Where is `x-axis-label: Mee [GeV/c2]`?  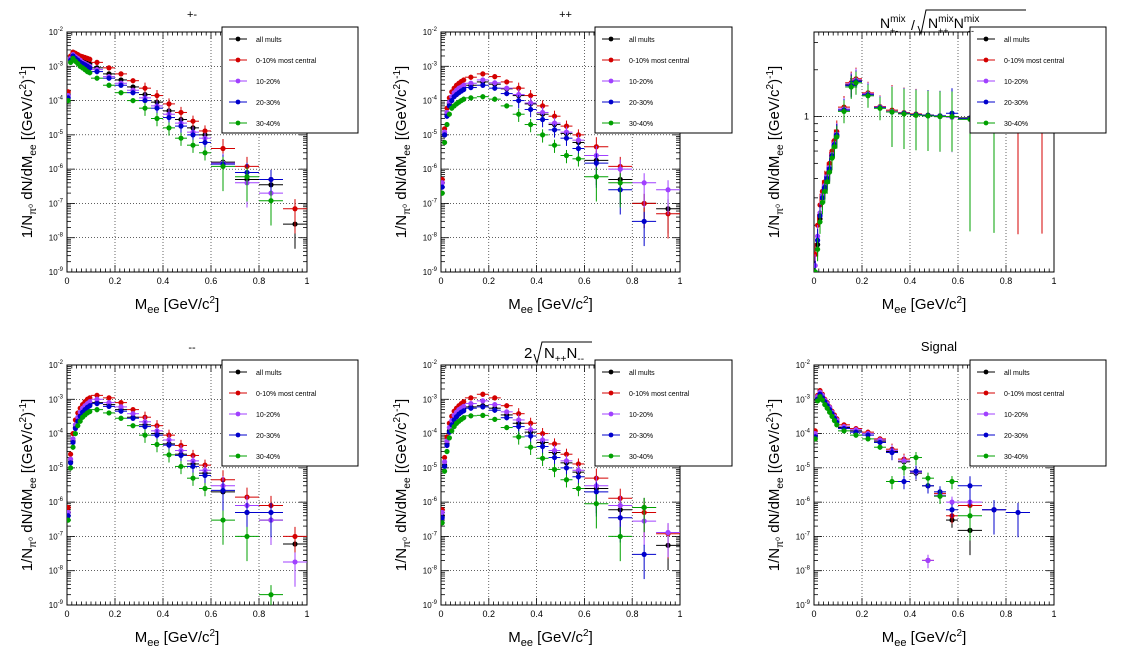 x-axis-label: Mee [GeV/c2] is located at coordinates (924, 305).